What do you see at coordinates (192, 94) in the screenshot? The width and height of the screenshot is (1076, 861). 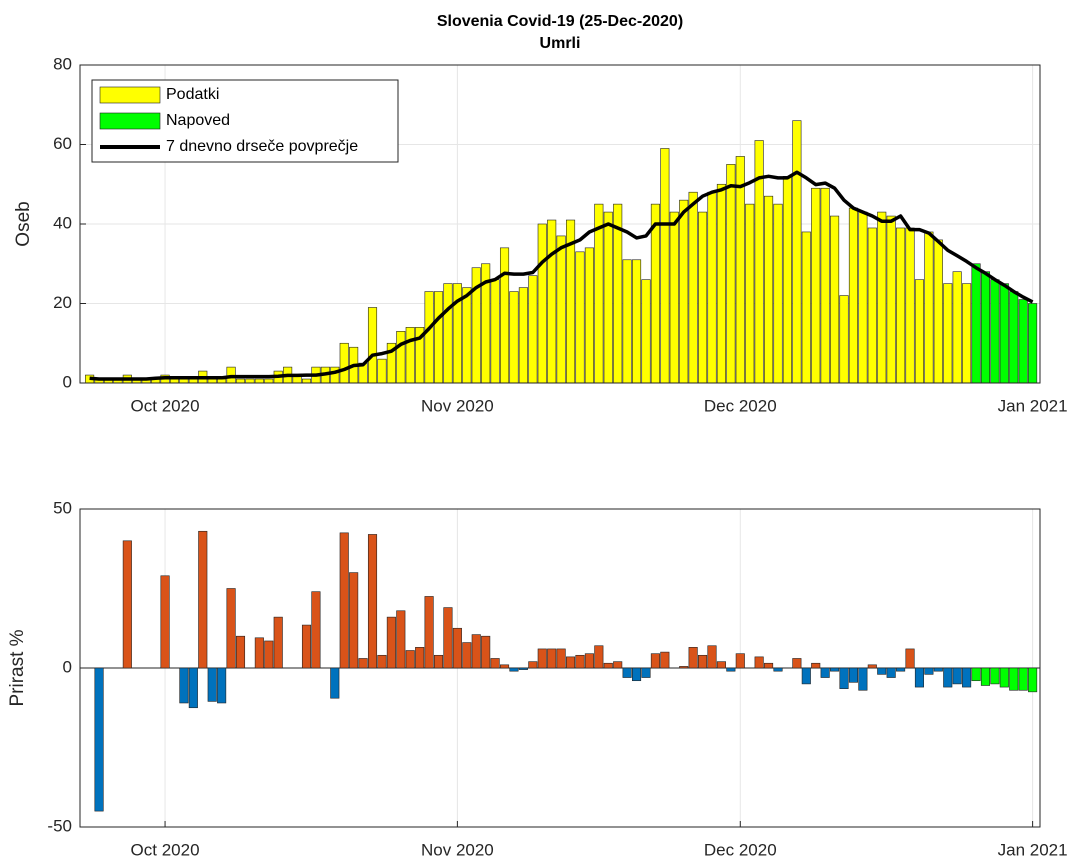 I see `legend-label: Podatki` at bounding box center [192, 94].